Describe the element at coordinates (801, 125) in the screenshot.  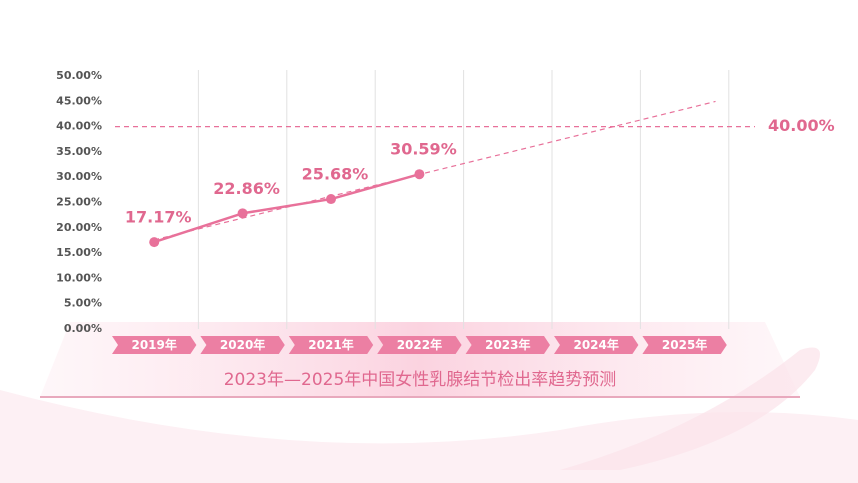
I see `reference-label: 40.00%` at that location.